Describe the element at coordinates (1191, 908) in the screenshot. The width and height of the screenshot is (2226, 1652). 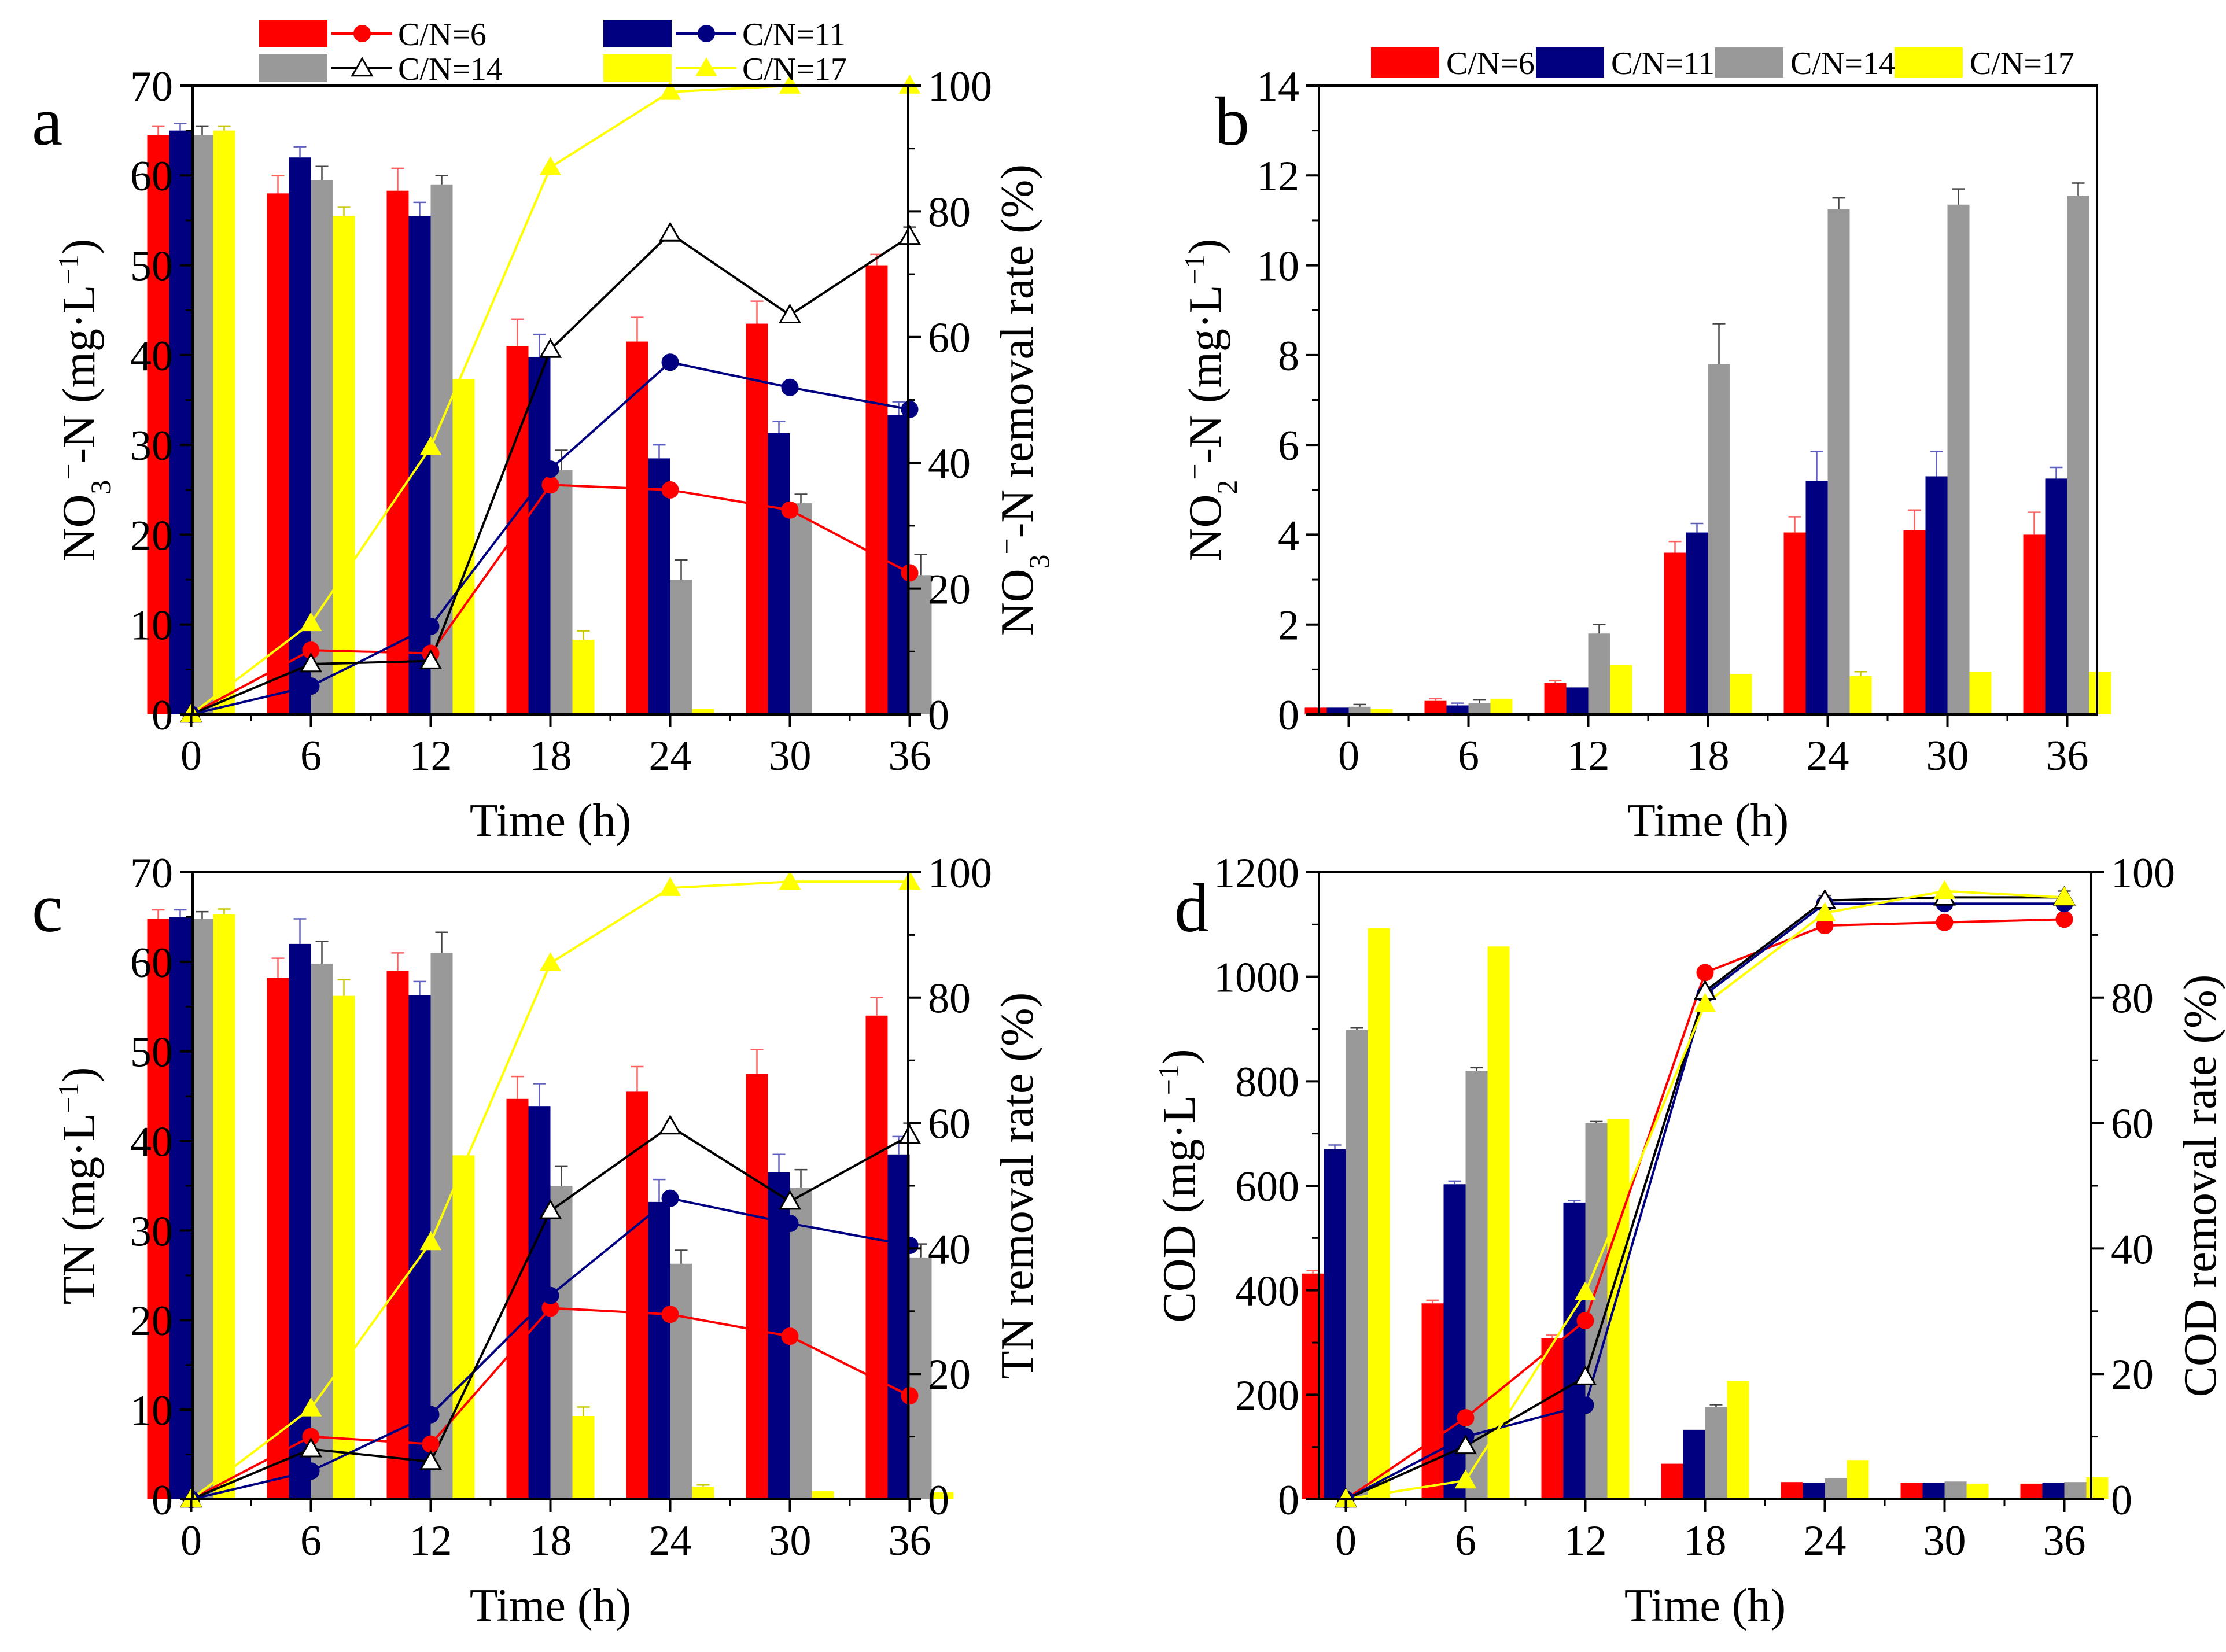
I see `panel-letter-d: d` at that location.